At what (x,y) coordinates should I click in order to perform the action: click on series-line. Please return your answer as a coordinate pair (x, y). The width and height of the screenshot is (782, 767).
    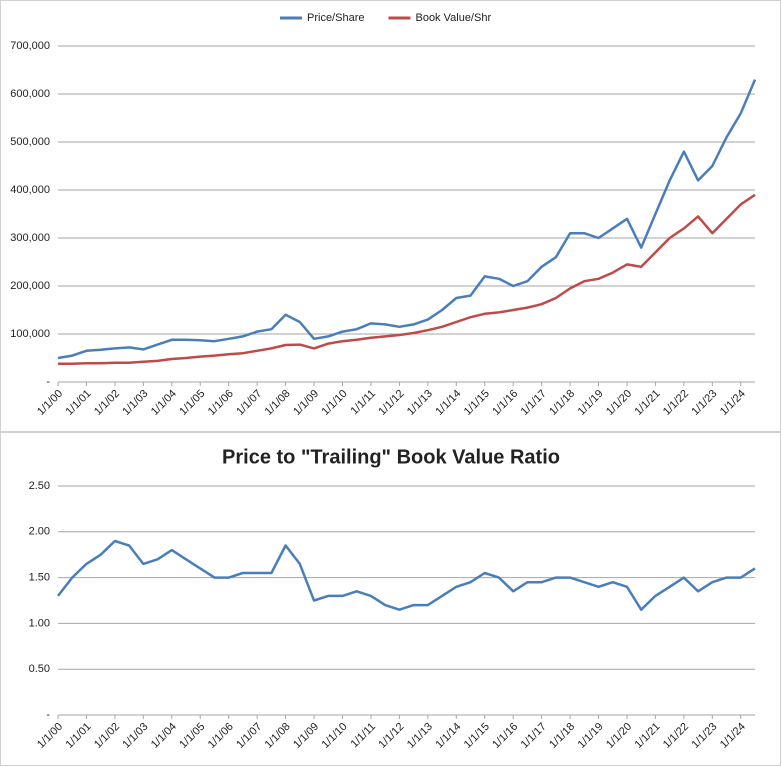
    Looking at the image, I should click on (406, 575).